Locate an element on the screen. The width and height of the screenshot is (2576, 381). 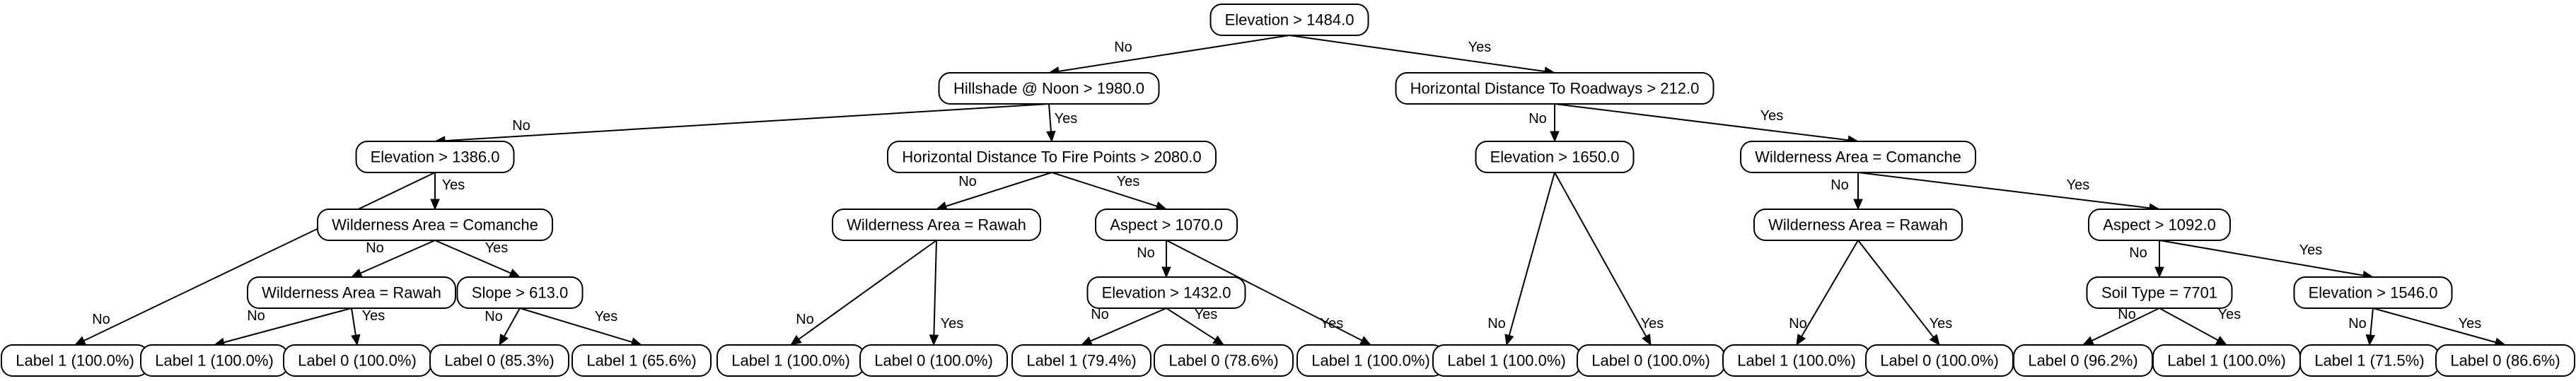
node-label: Label 0 (96.2%) is located at coordinates (2082, 361).